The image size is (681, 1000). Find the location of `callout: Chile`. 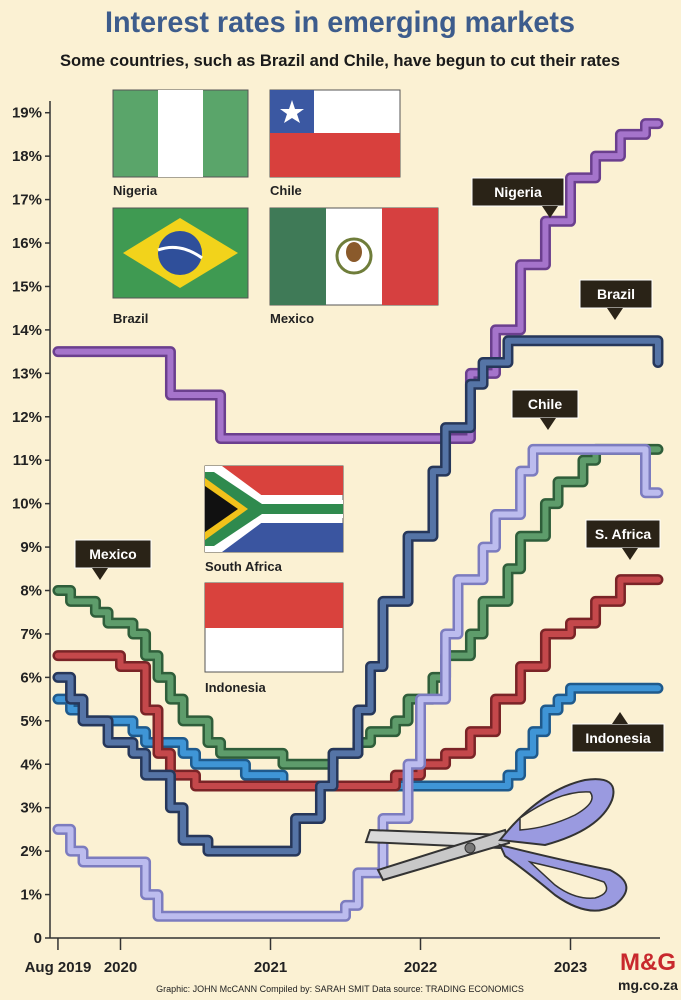

callout: Chile is located at coordinates (545, 409).